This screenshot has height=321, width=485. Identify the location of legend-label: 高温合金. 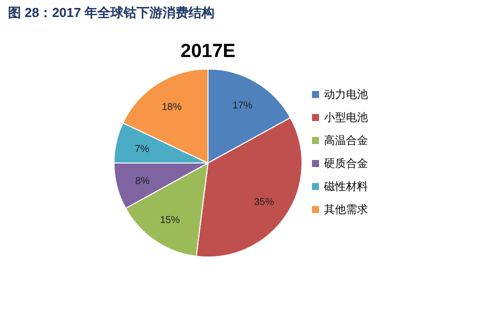
(346, 140).